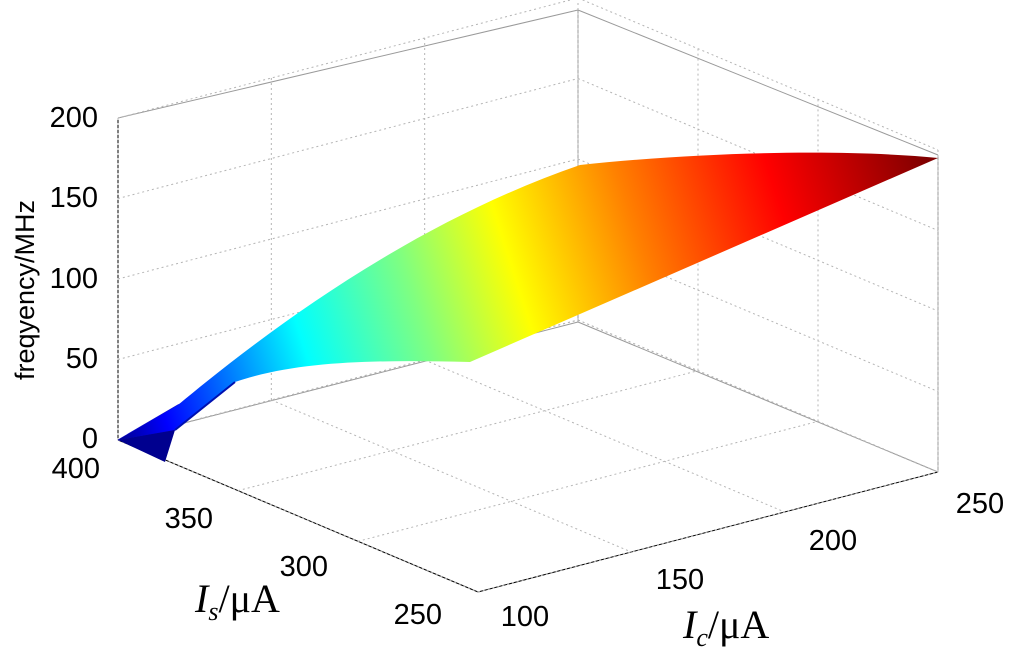 The image size is (1024, 661). I want to click on z-tick-0: 0, so click(90, 439).